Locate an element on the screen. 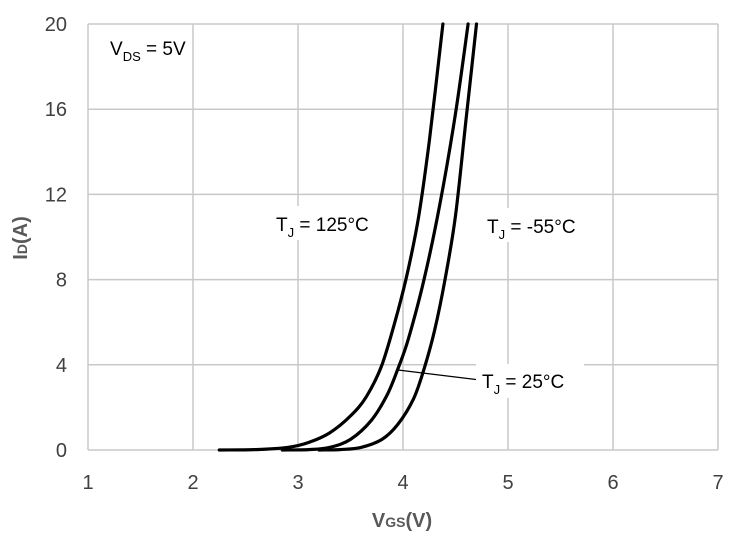 This screenshot has height=539, width=733. x-tick-label: 5 is located at coordinates (507, 483).